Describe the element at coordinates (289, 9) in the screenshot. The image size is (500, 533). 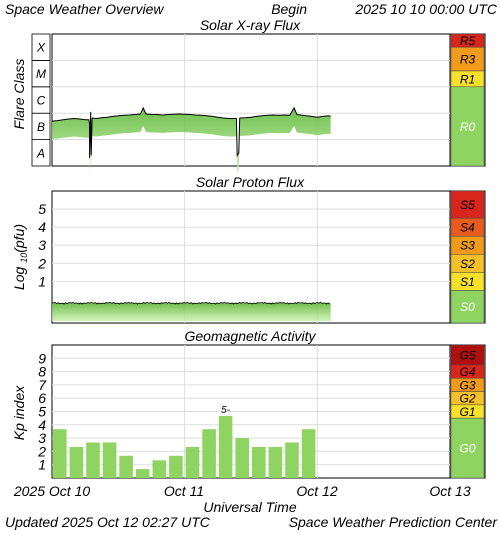
I see `begin-label: Begin` at that location.